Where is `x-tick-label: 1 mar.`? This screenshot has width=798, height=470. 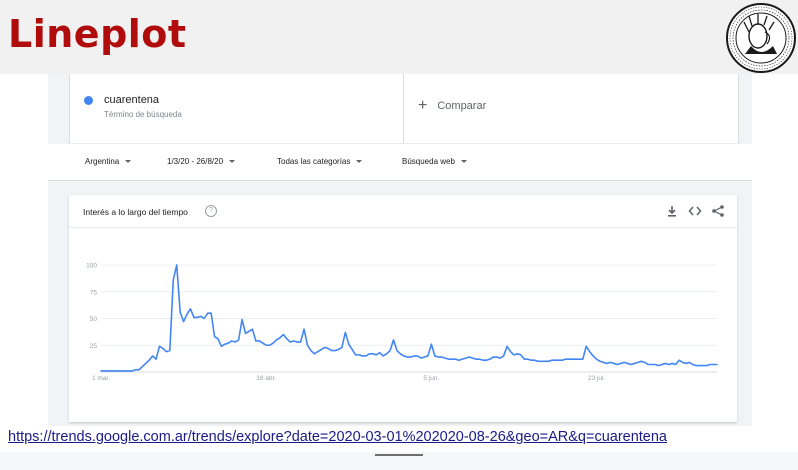 x-tick-label: 1 mar. is located at coordinates (101, 378).